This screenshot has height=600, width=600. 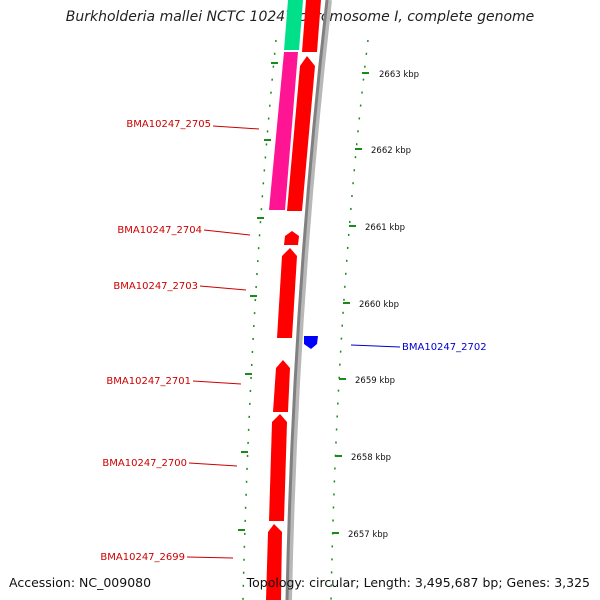 I want to click on accession-text: Accession: NC_009080, so click(x=80, y=582).